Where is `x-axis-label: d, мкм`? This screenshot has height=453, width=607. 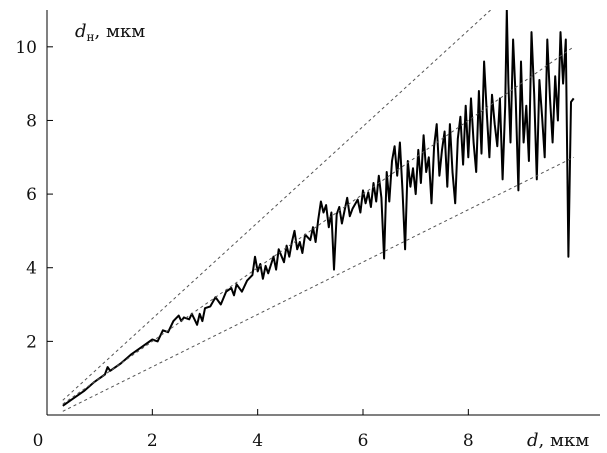 x-axis-label: d, мкм is located at coordinates (558, 440).